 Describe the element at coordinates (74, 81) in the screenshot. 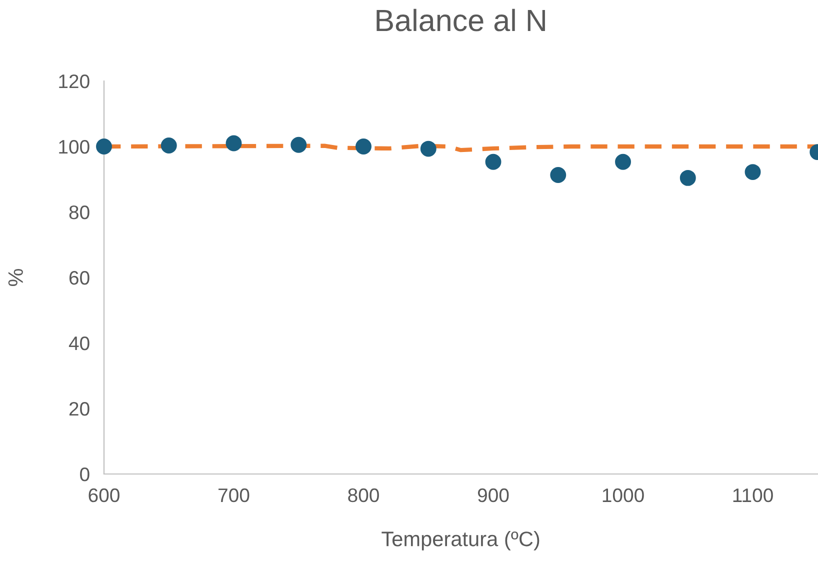

I see `y-tick-label: 120` at that location.